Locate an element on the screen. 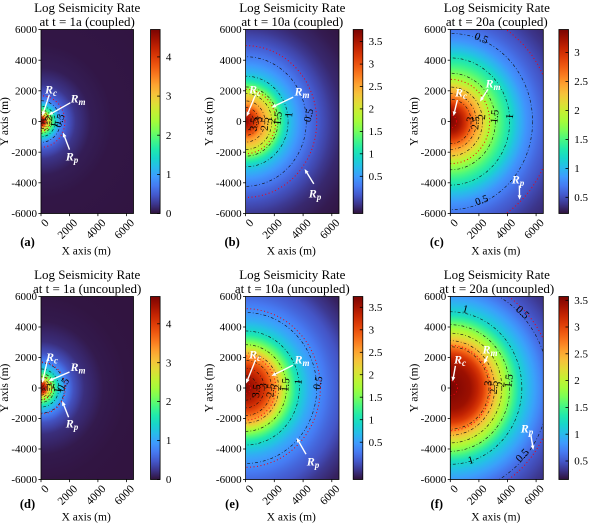 This screenshot has width=600, height=531. svg-text: (d) is located at coordinates (27, 504).